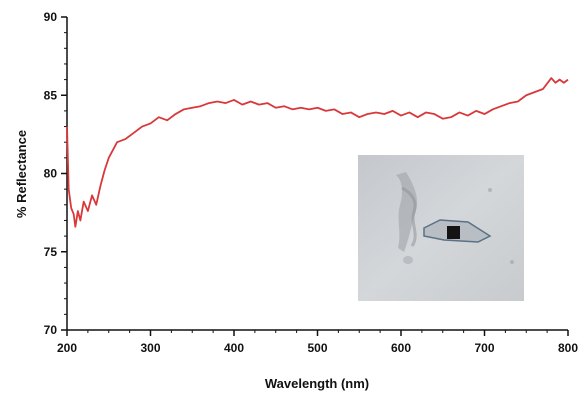  Describe the element at coordinates (67, 348) in the screenshot. I see `x-tick-label: 200` at that location.